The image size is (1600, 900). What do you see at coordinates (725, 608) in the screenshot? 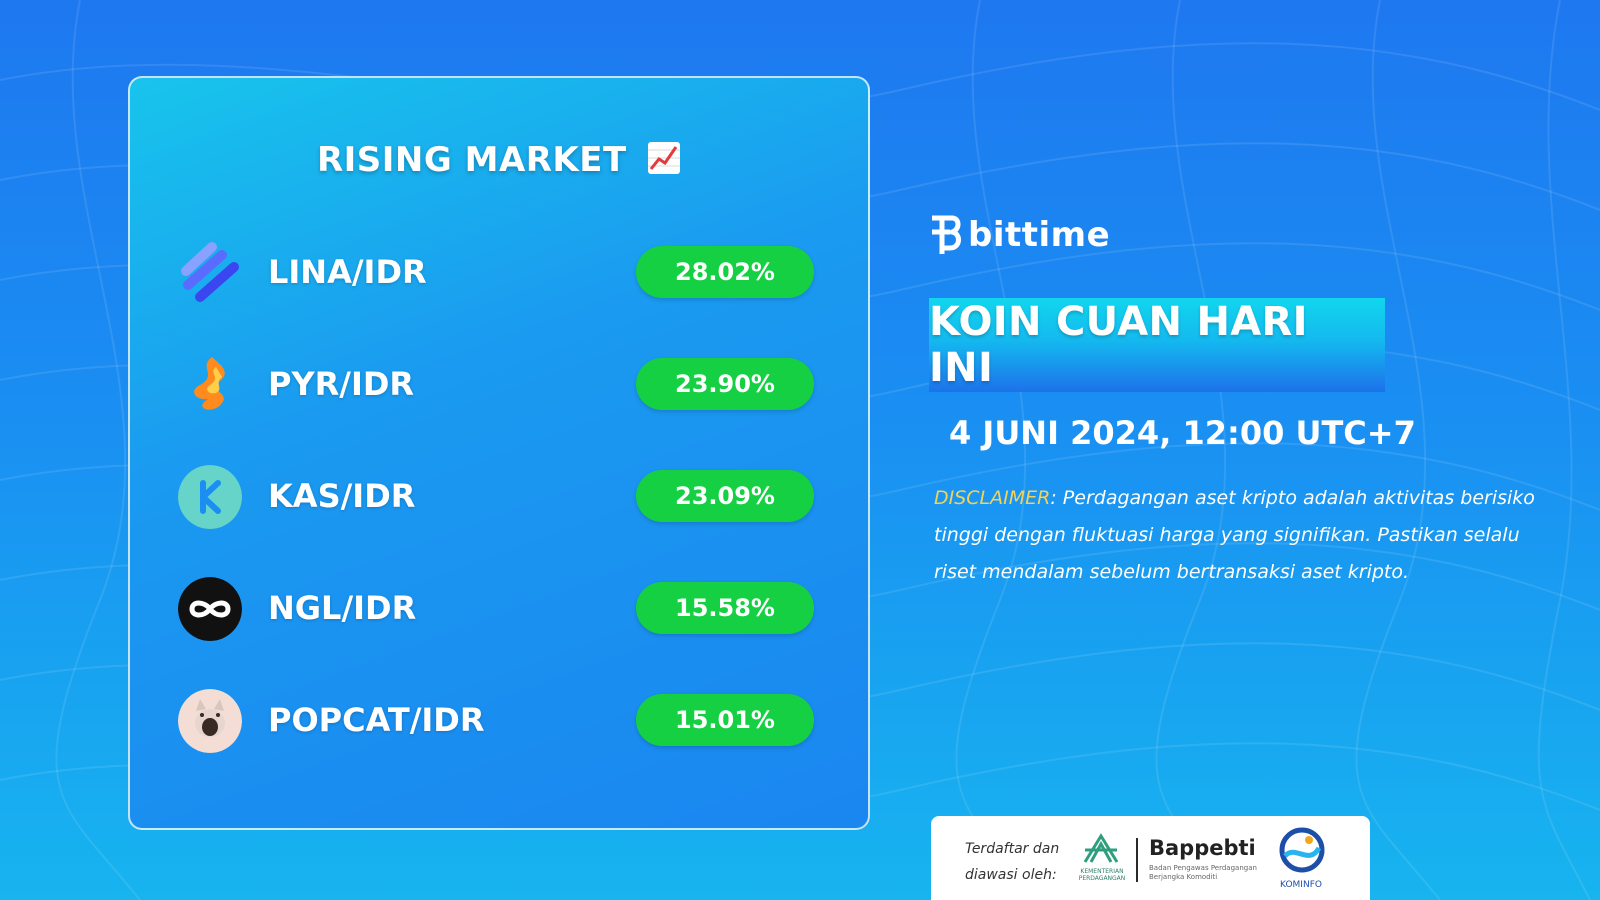
I see `change-badge: 15.58%` at bounding box center [725, 608].